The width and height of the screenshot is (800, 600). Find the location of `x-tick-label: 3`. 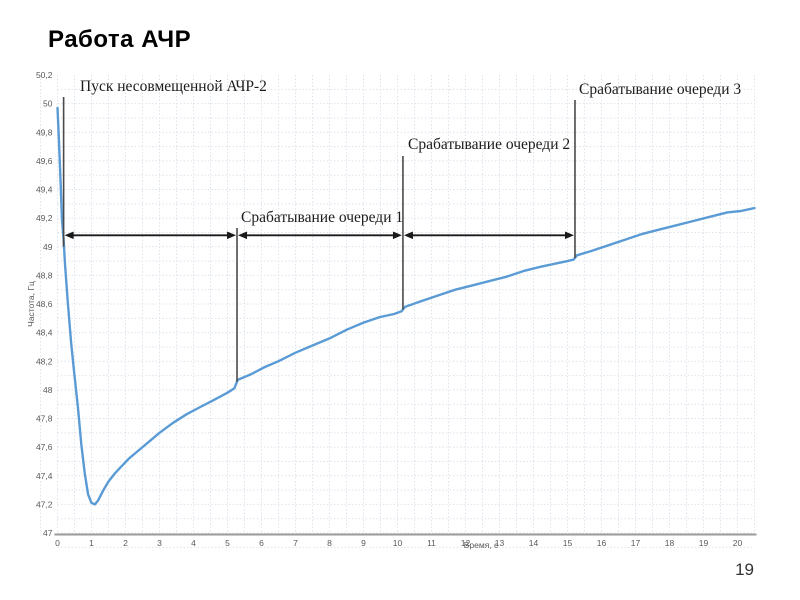

x-tick-label: 3 is located at coordinates (159, 543).